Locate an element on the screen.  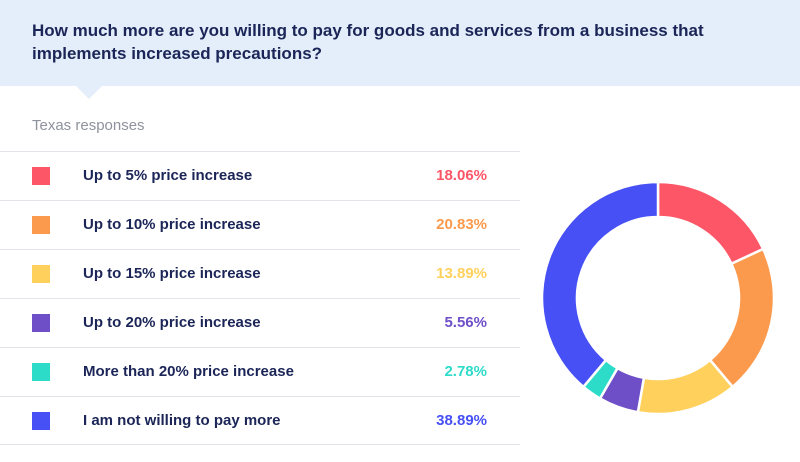
legend-row: Up to 20% price increase 5.56% is located at coordinates (260, 322).